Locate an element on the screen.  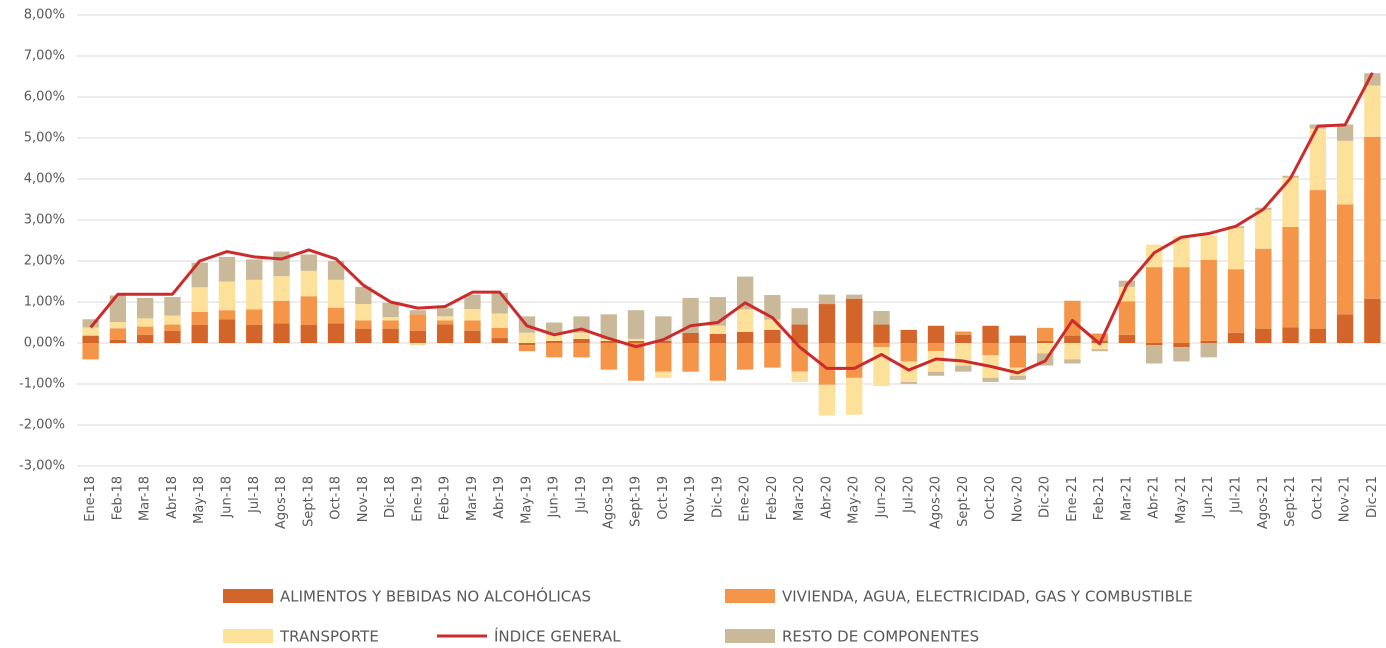
x-tick-label: Abr-21 is located at coordinates (1154, 497).